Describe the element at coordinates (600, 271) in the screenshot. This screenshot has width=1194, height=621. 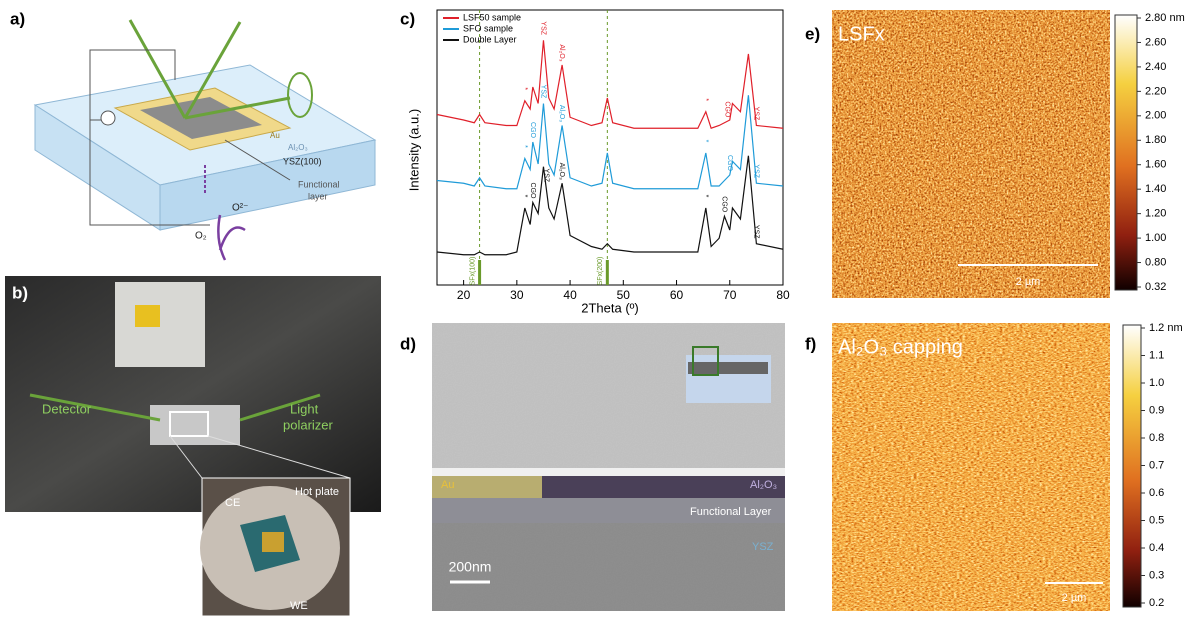
I see `reference-label: SFx(200)` at that location.